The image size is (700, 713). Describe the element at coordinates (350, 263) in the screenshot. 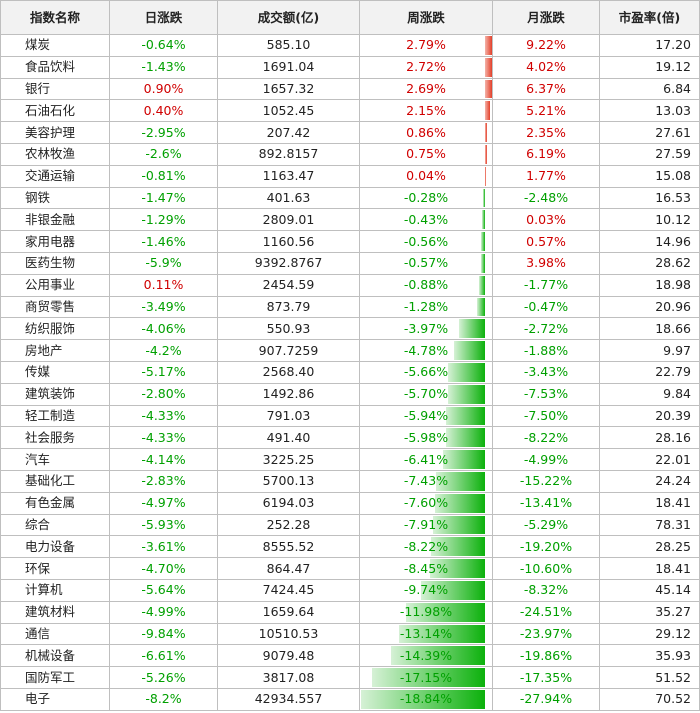

I see `table-row: 医药生物 -5.9% 9392.8767 -0.57% 3.98% 28.62` at that location.